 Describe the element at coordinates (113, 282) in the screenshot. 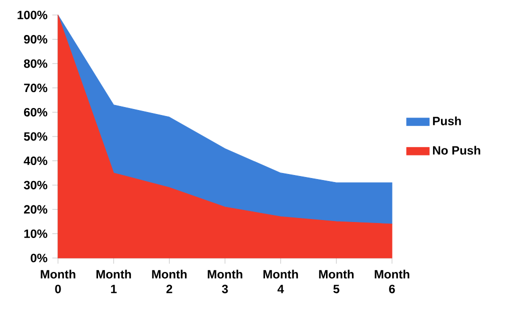

I see `x-tick-label: Month 1` at that location.